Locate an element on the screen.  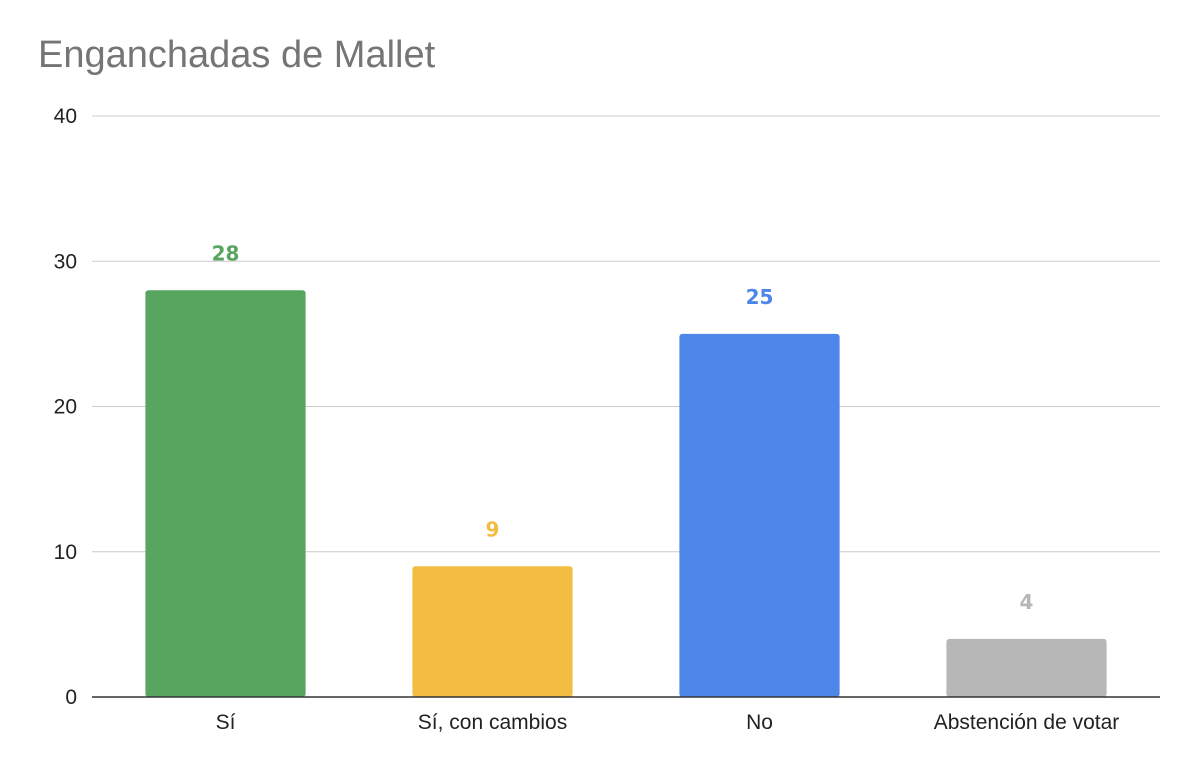
data-label: 25 is located at coordinates (760, 297).